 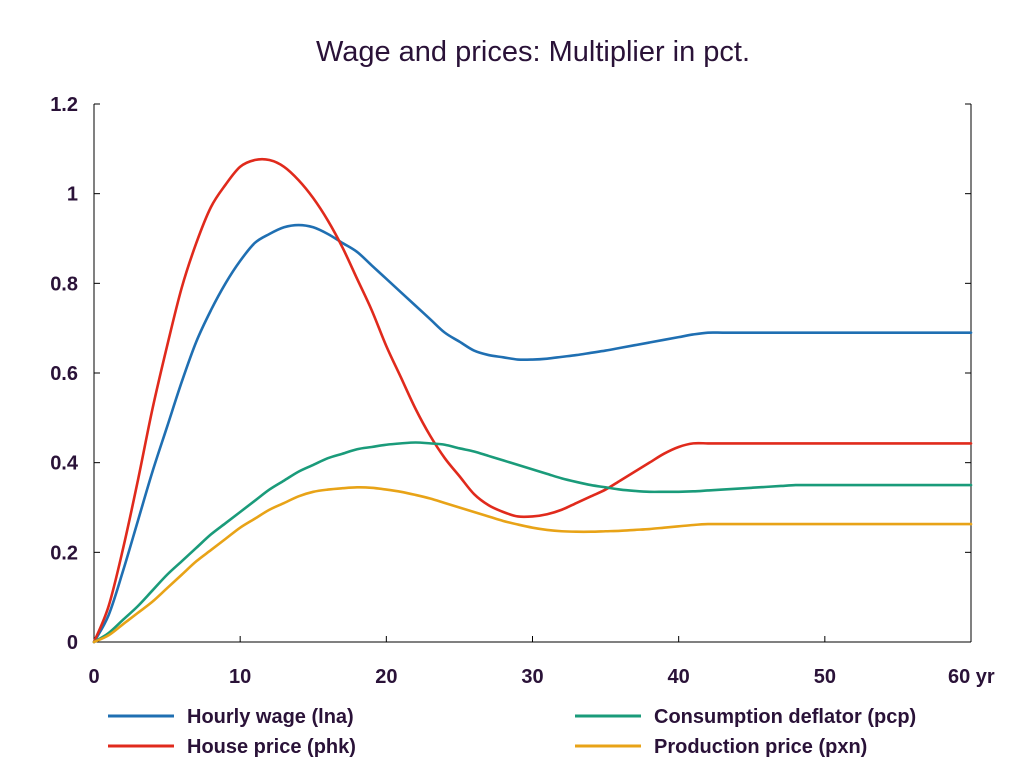 I want to click on x-tick-label: 40, so click(x=679, y=677).